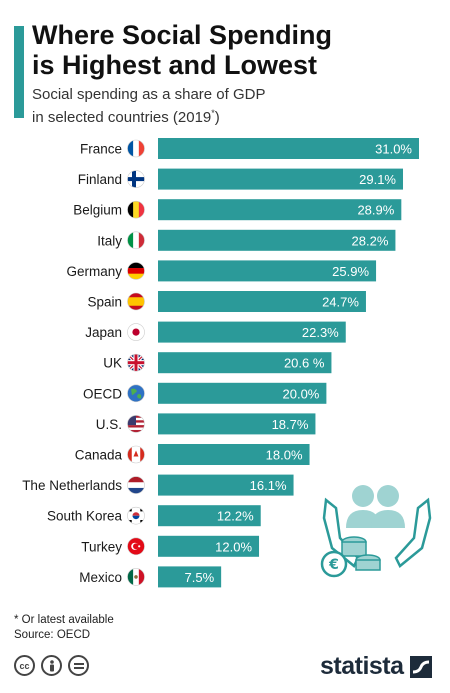  I want to click on footnote-block: * Or latest available Source: OECD, so click(64, 628).